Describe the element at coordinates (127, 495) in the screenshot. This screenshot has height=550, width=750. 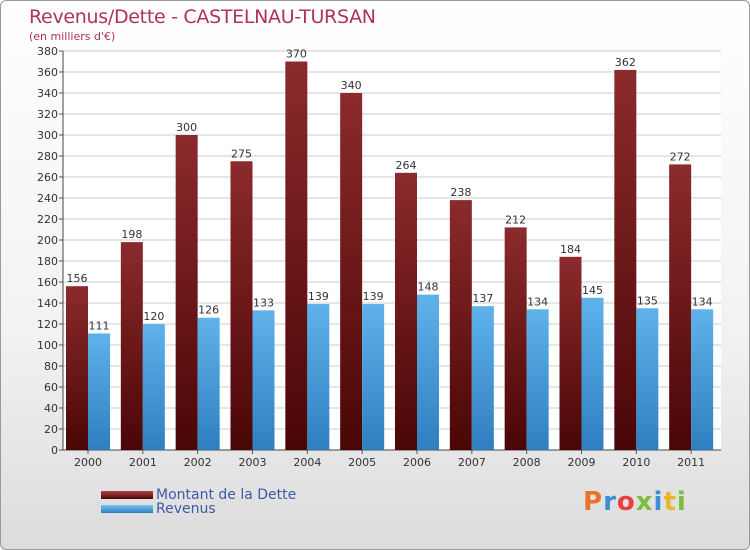
I see `legend-swatch-debt` at that location.